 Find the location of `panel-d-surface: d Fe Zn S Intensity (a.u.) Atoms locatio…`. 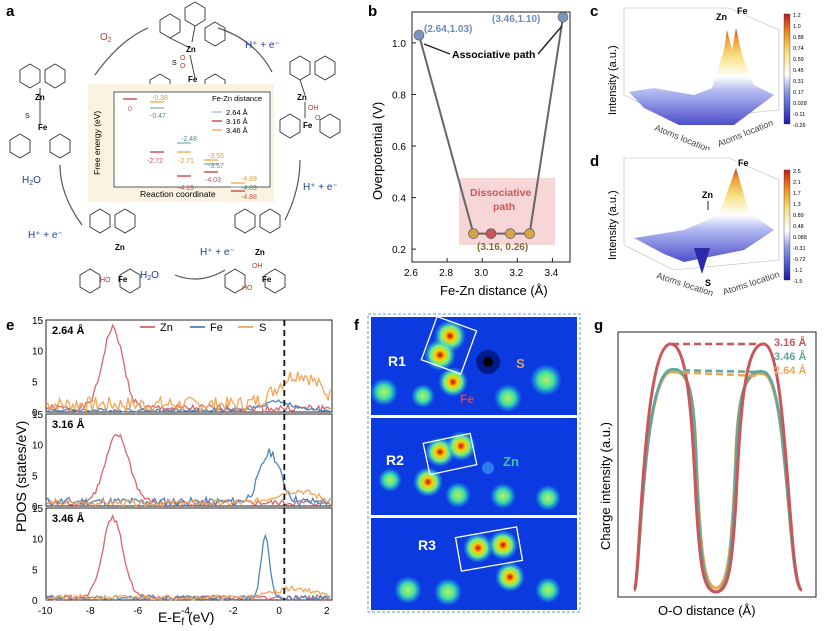

panel-d-surface: d Fe Zn S Intensity (a.u.) Atoms locatio… is located at coordinates (698, 225).